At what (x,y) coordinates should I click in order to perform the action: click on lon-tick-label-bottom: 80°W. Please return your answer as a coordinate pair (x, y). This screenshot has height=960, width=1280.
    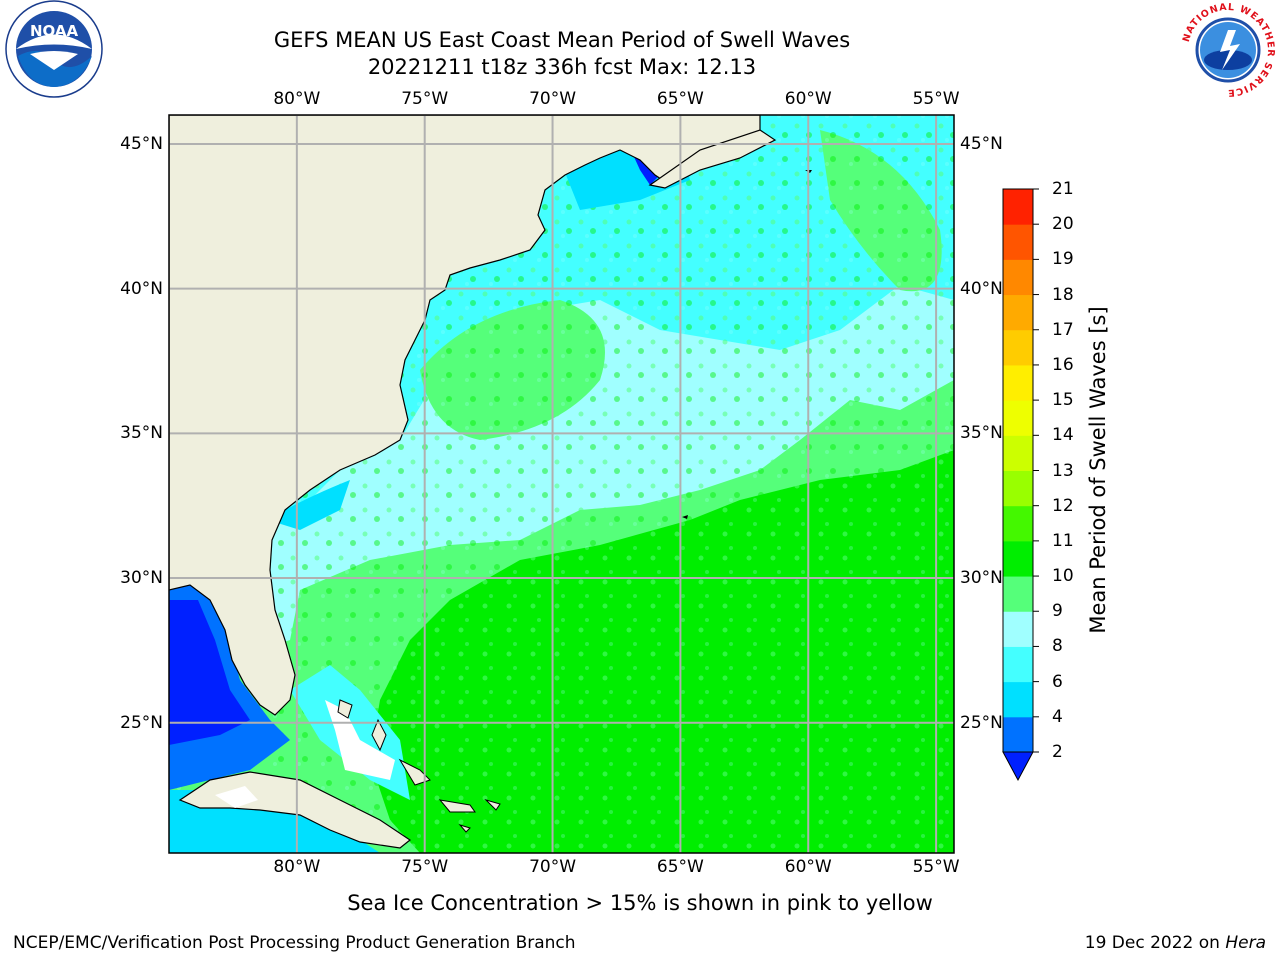
    Looking at the image, I should click on (297, 867).